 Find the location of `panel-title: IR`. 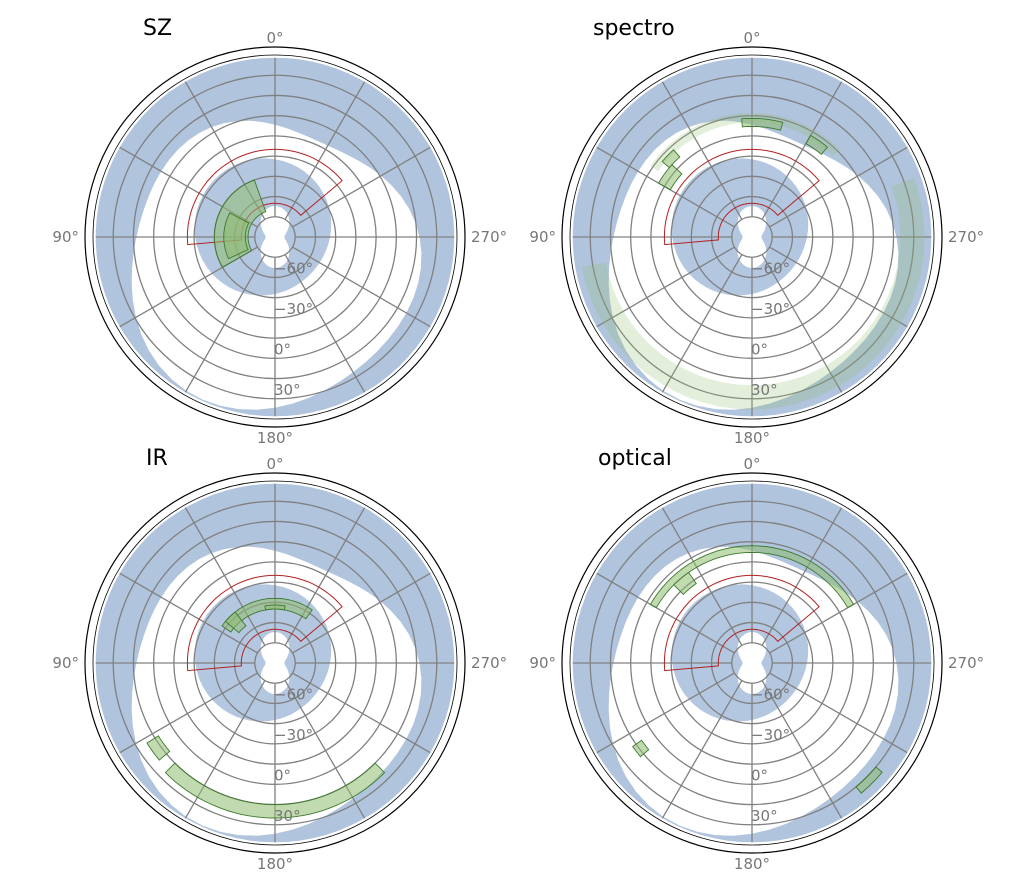

panel-title: IR is located at coordinates (157, 458).